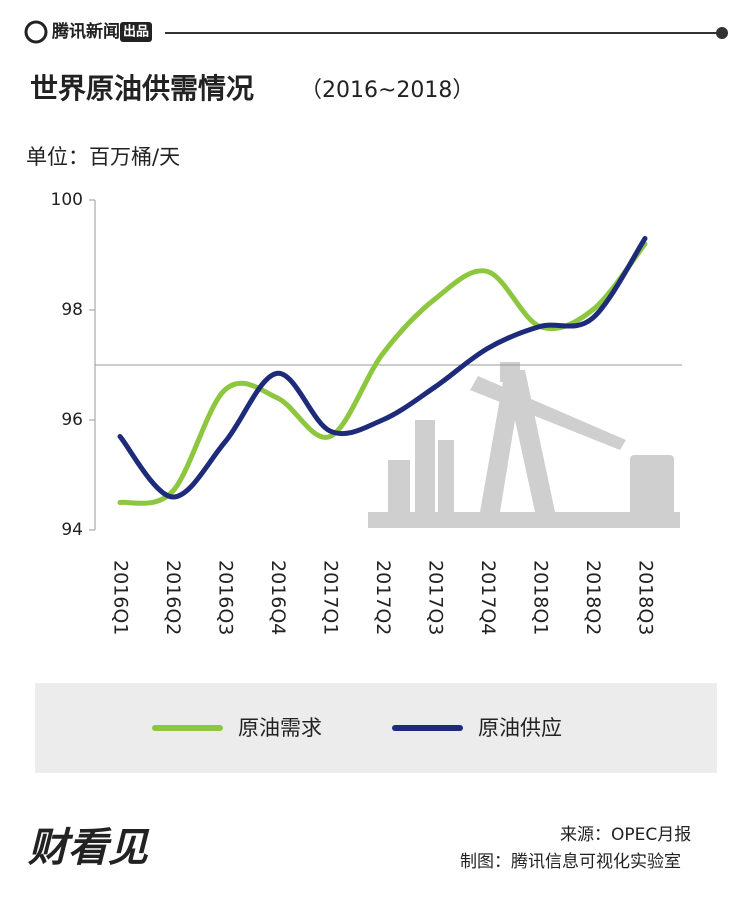 The image size is (752, 912). Describe the element at coordinates (173, 597) in the screenshot. I see `x-tick-label: 2016Q2` at that location.